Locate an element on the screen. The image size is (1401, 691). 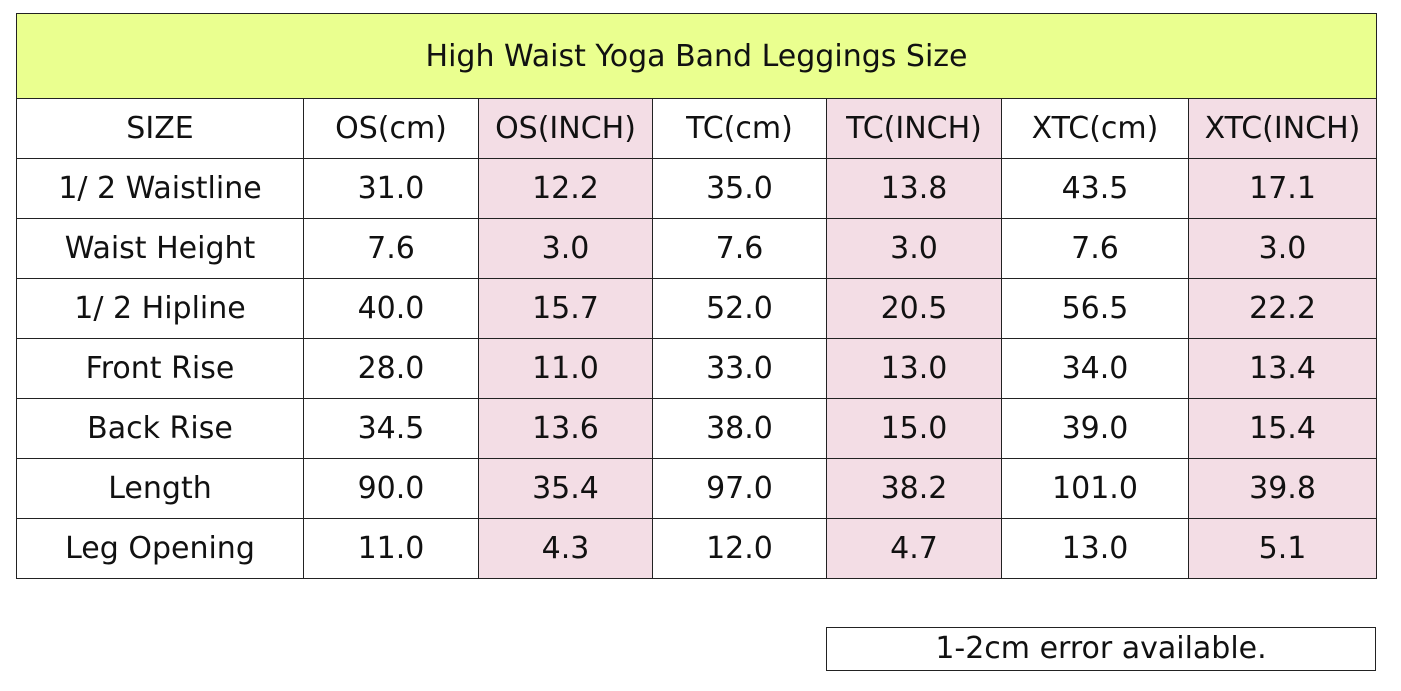
cell: TC(cm) is located at coordinates (739, 128).